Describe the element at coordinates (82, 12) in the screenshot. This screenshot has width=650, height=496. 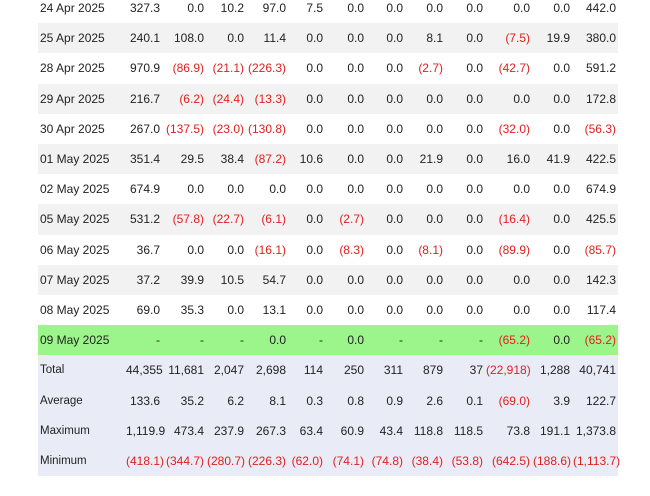
I see `date-cell: 24 Apr 2025` at that location.